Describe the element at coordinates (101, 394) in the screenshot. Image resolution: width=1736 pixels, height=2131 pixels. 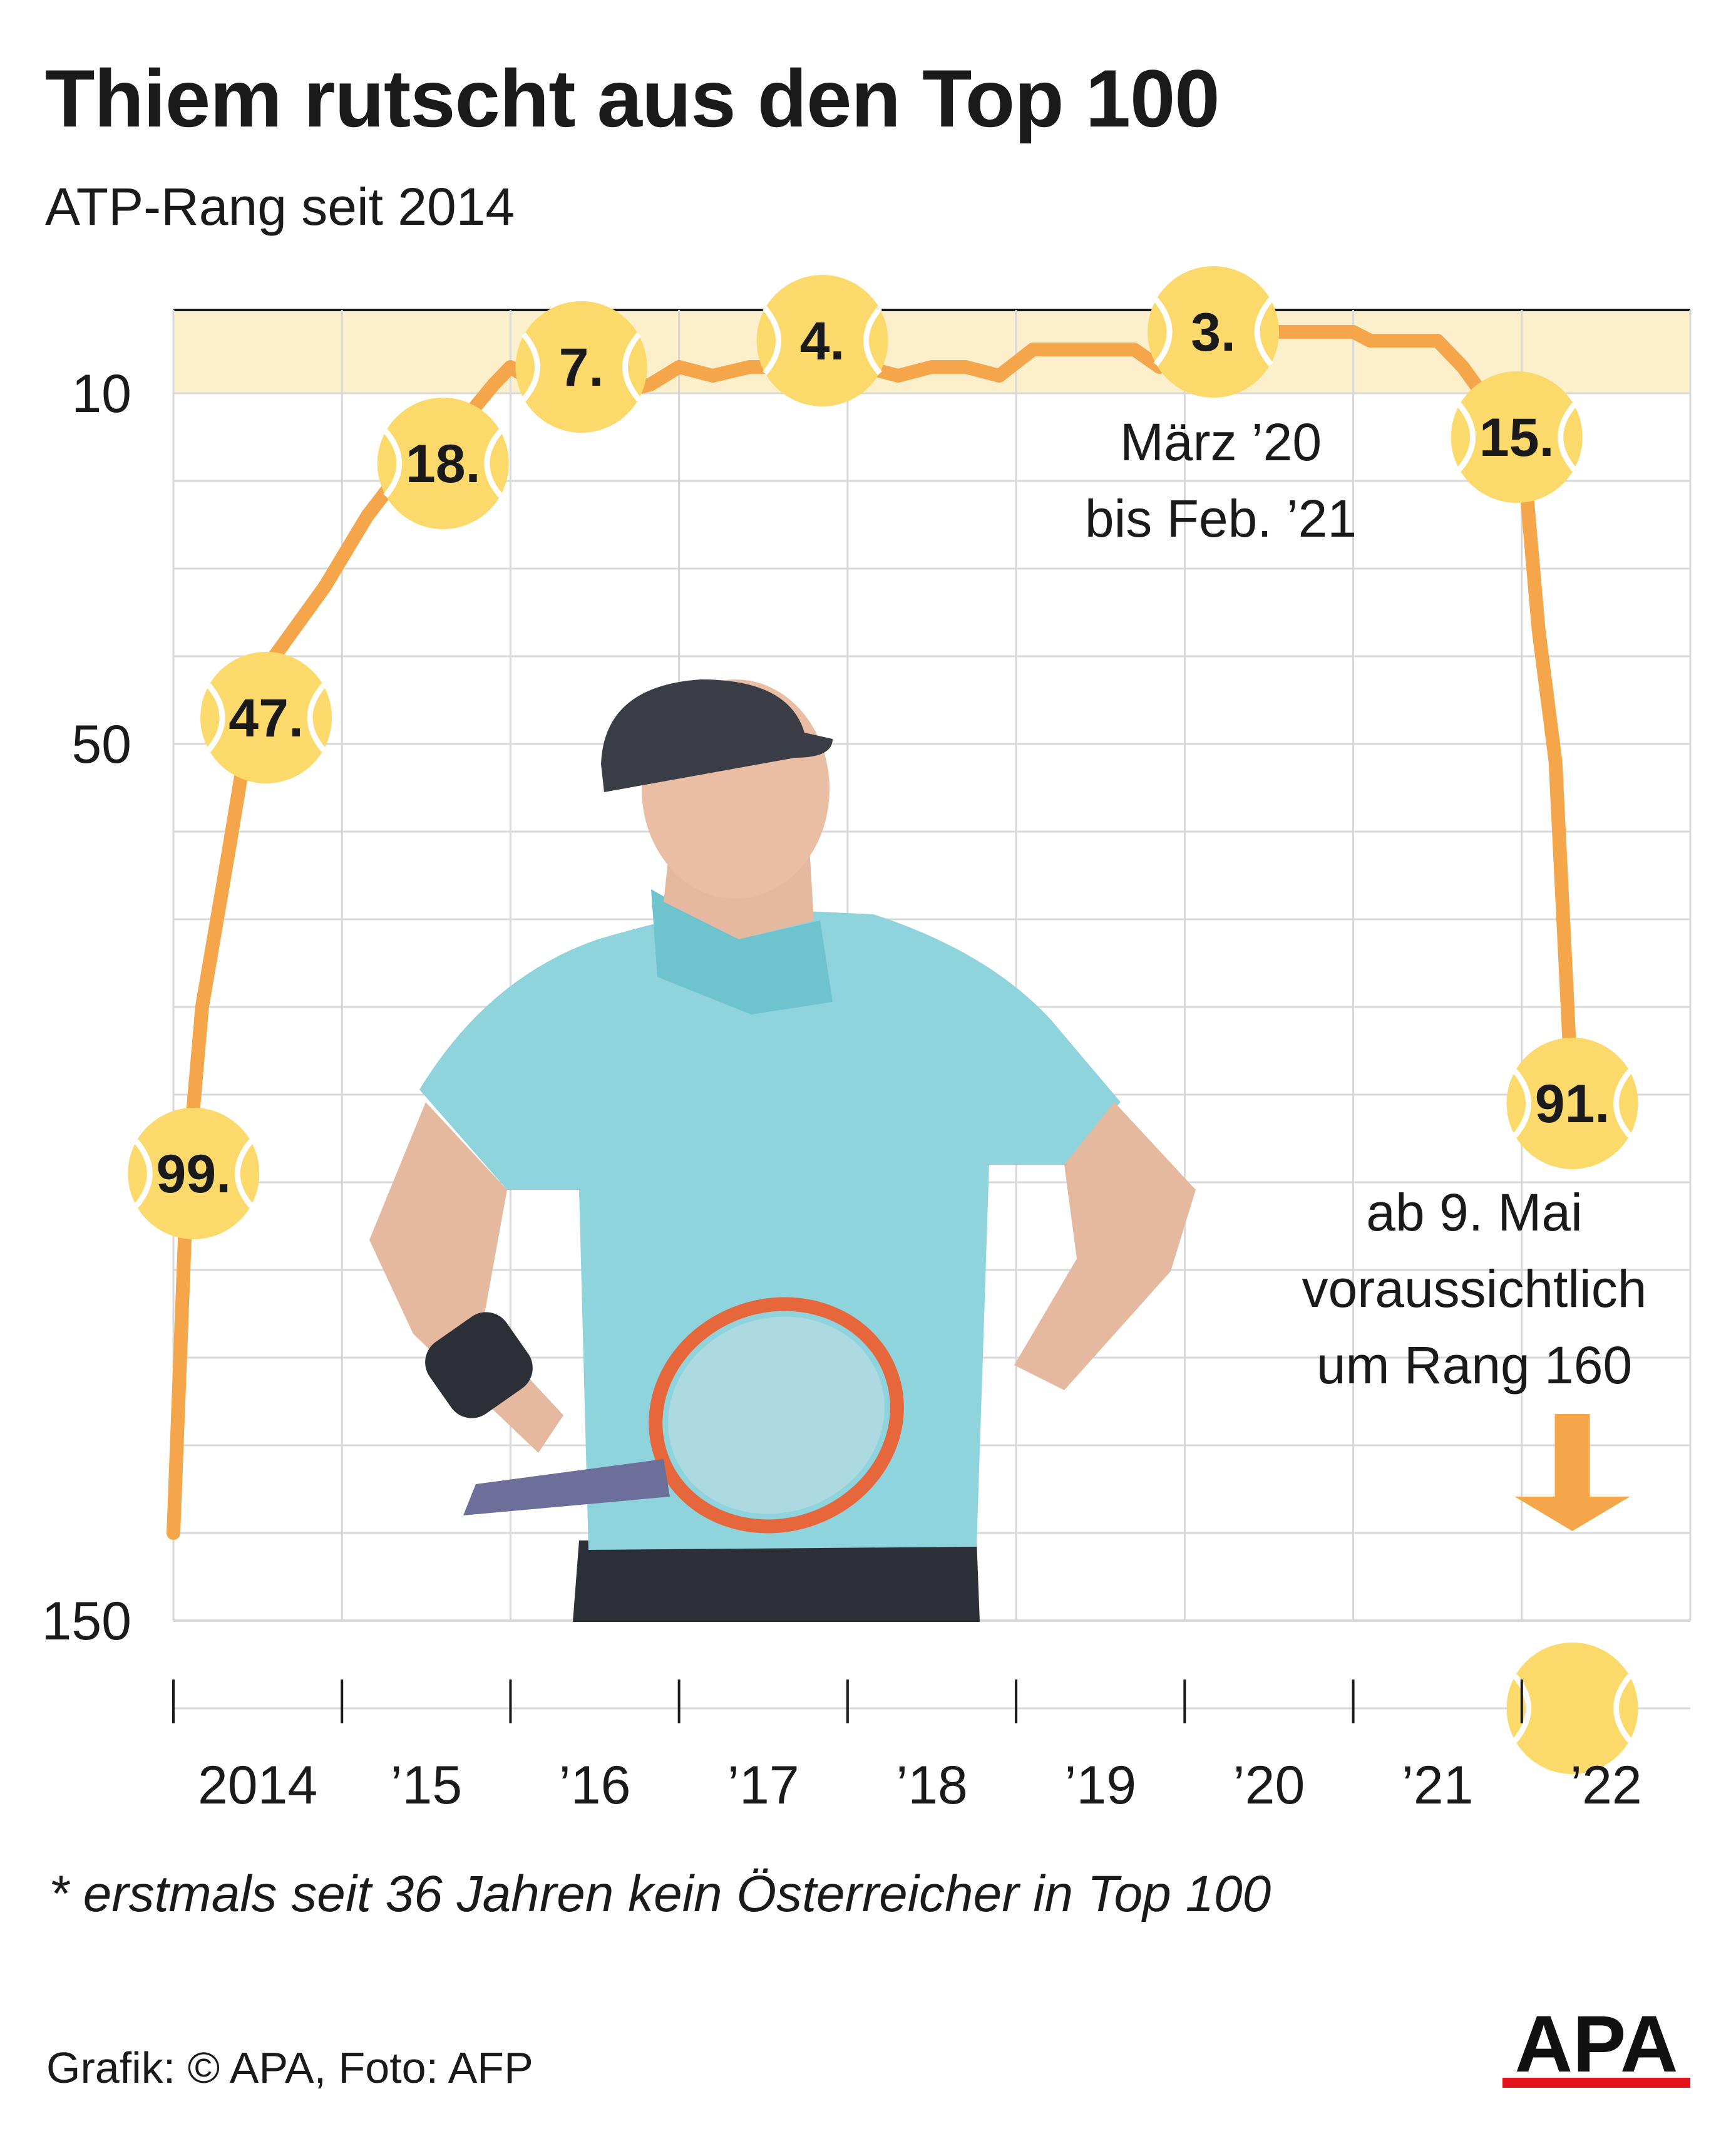
I see `y-tick-label: 10` at that location.